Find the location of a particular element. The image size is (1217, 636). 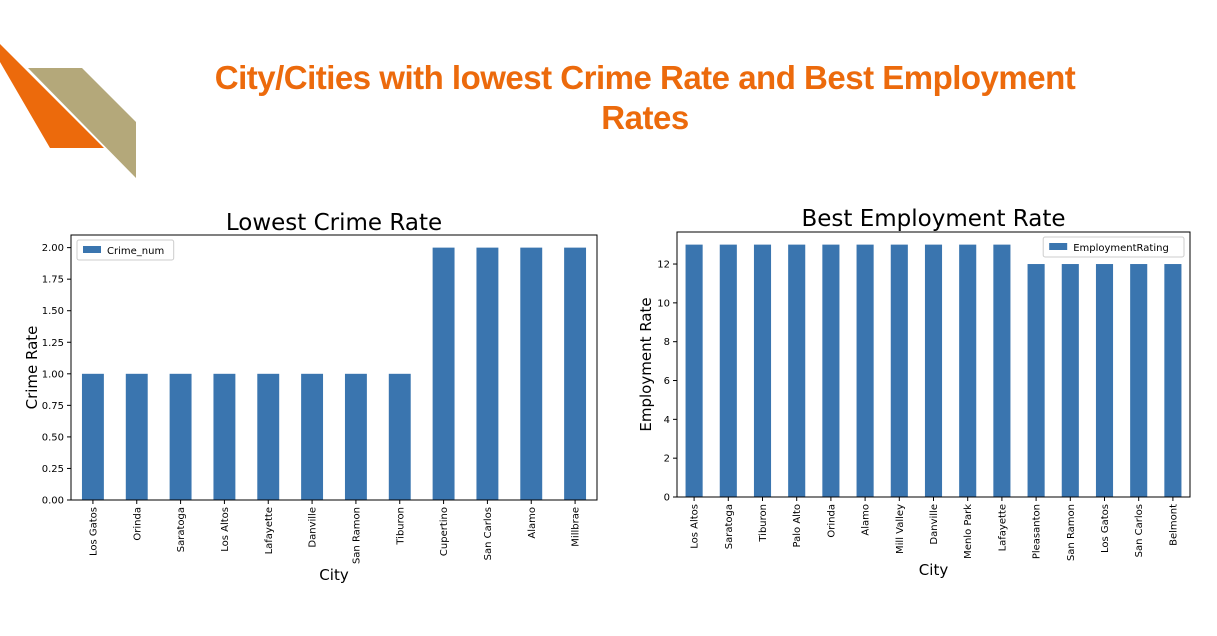

y-tick-label: 12 is located at coordinates (663, 265).